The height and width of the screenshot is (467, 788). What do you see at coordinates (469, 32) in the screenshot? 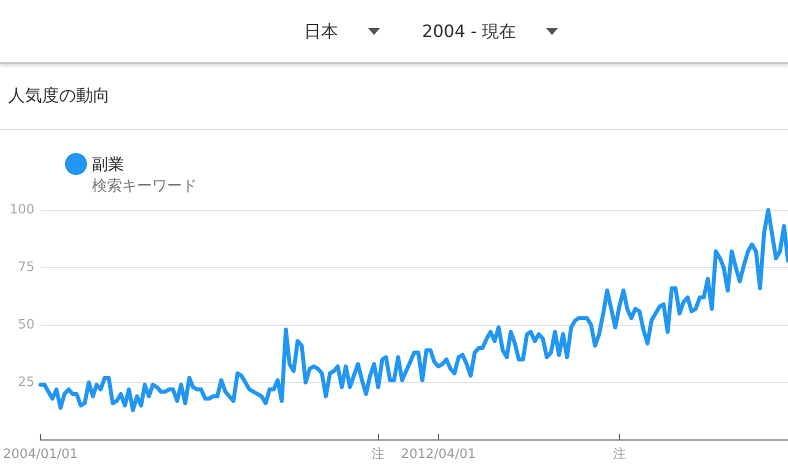
I see `text: 2004 - 現在` at bounding box center [469, 32].